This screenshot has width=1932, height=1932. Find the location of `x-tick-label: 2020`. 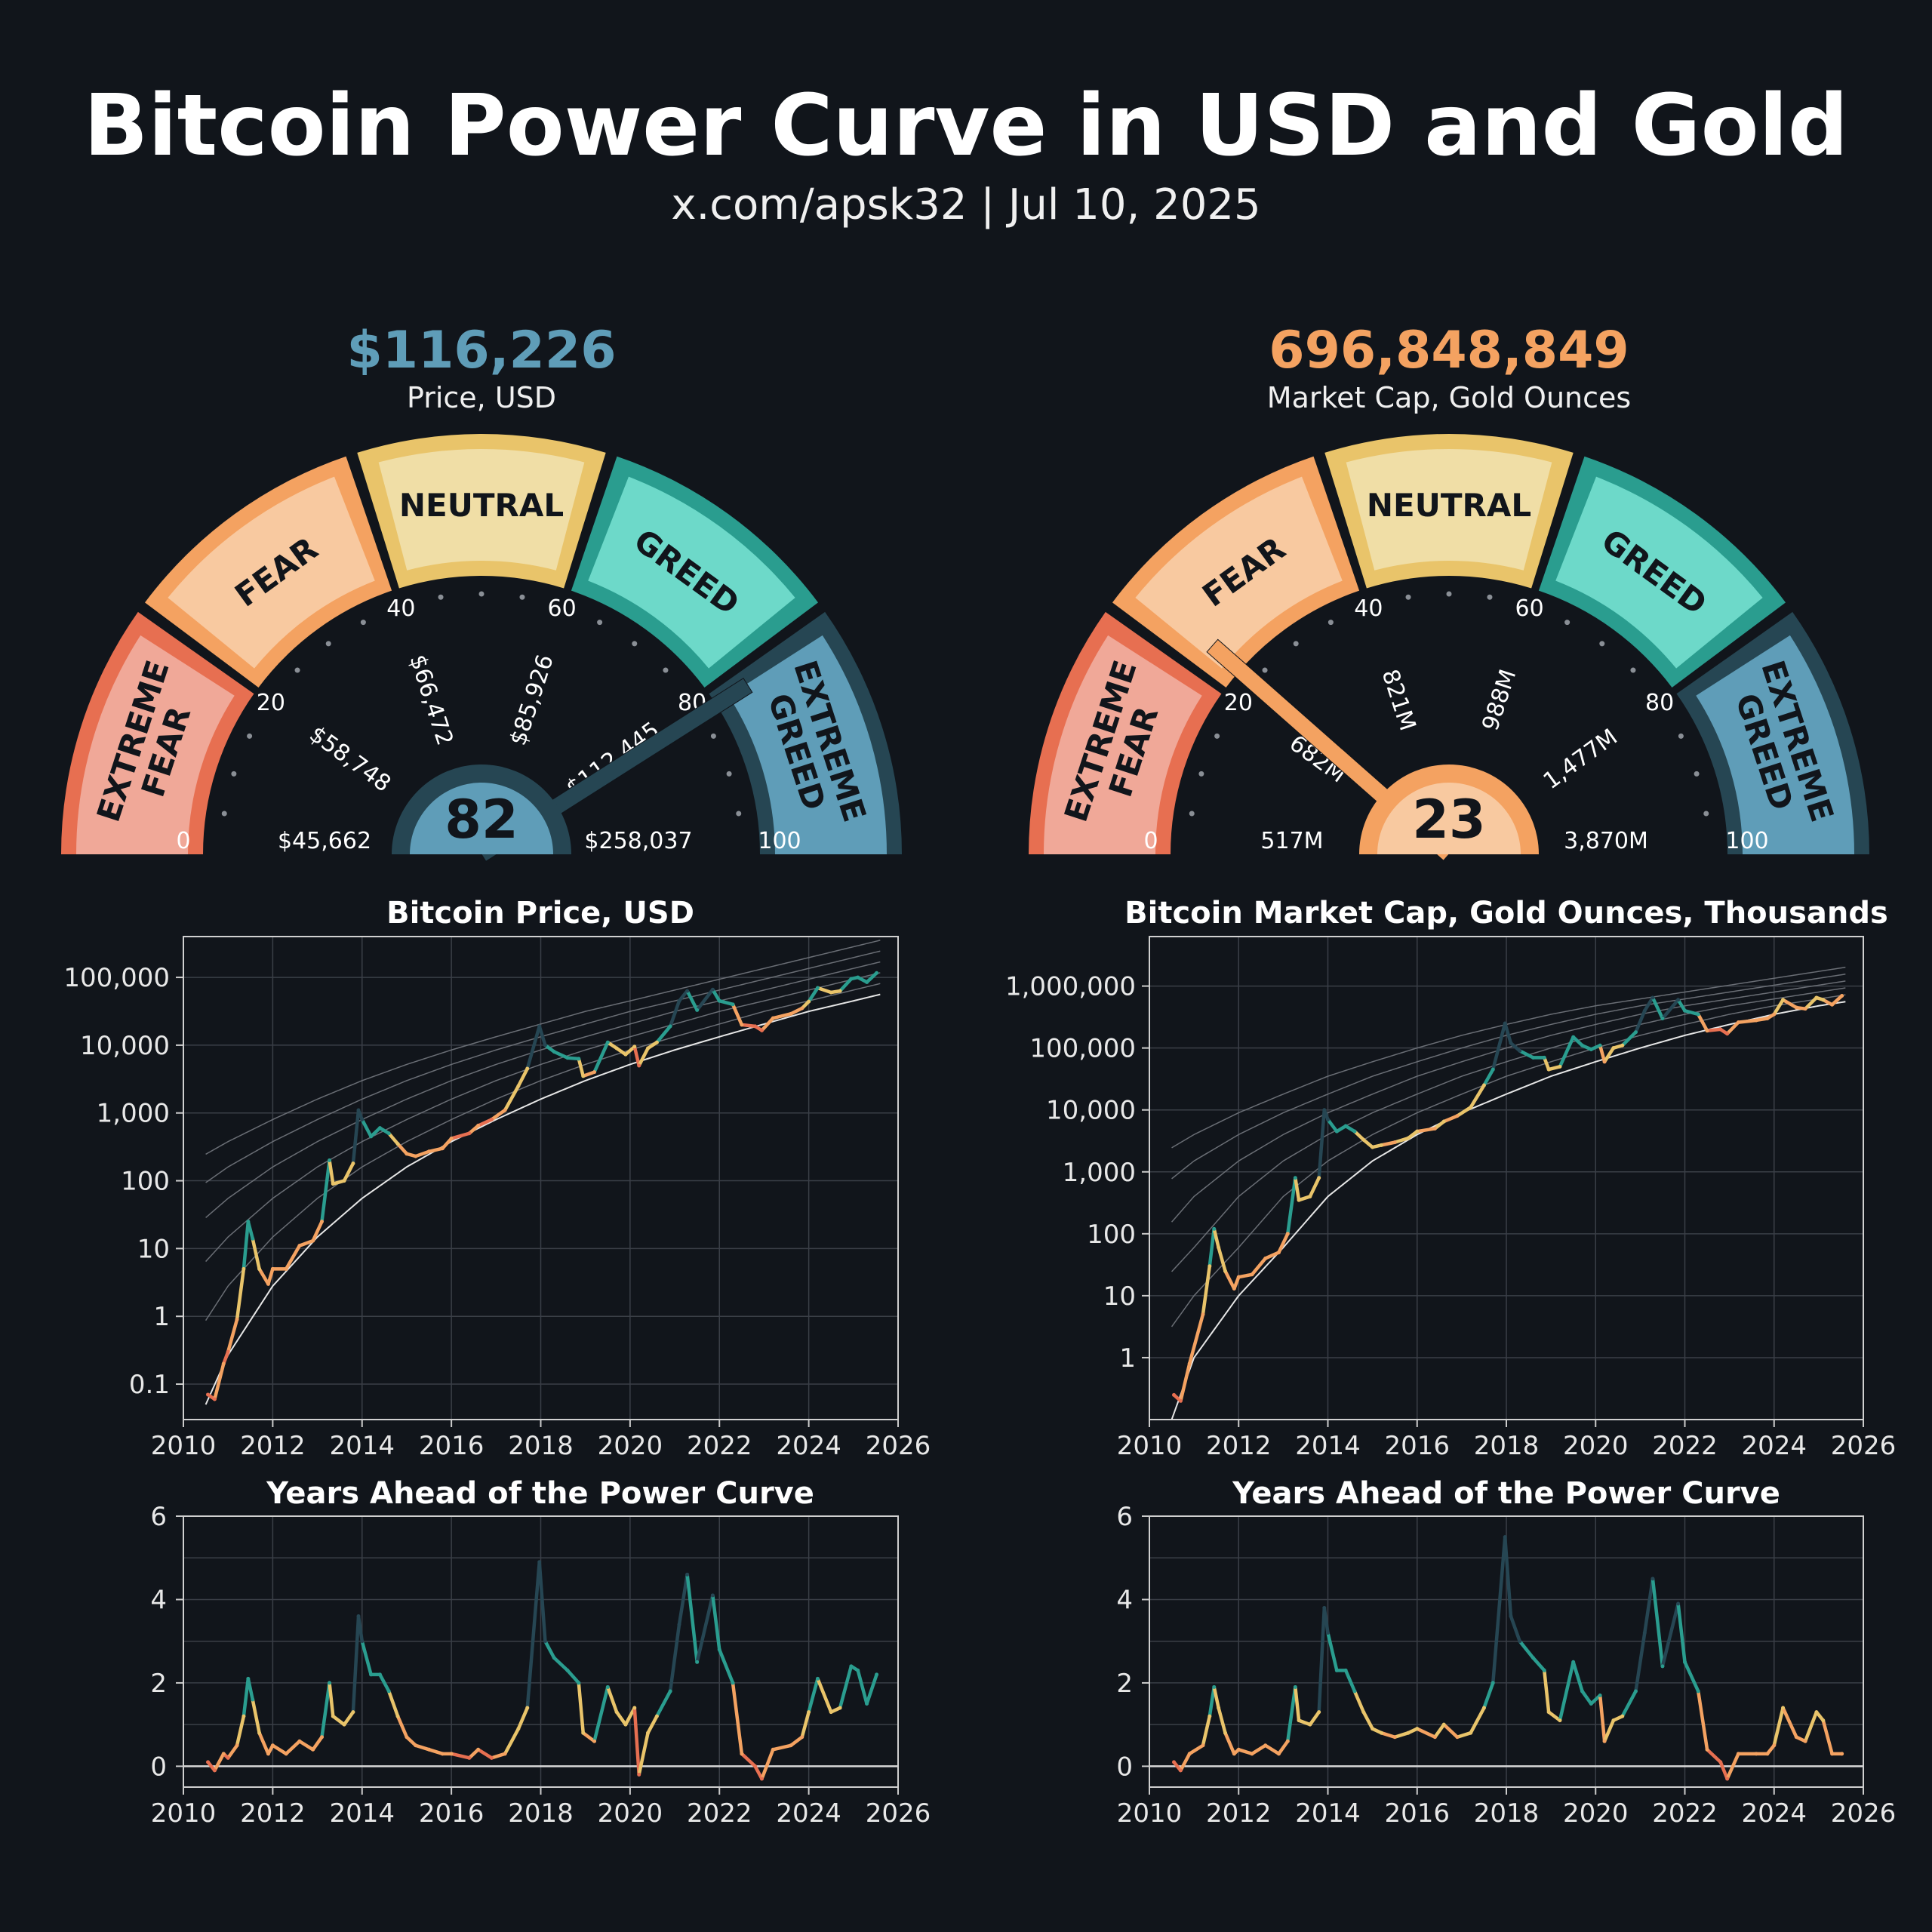

x-tick-label: 2020 is located at coordinates (630, 1813).